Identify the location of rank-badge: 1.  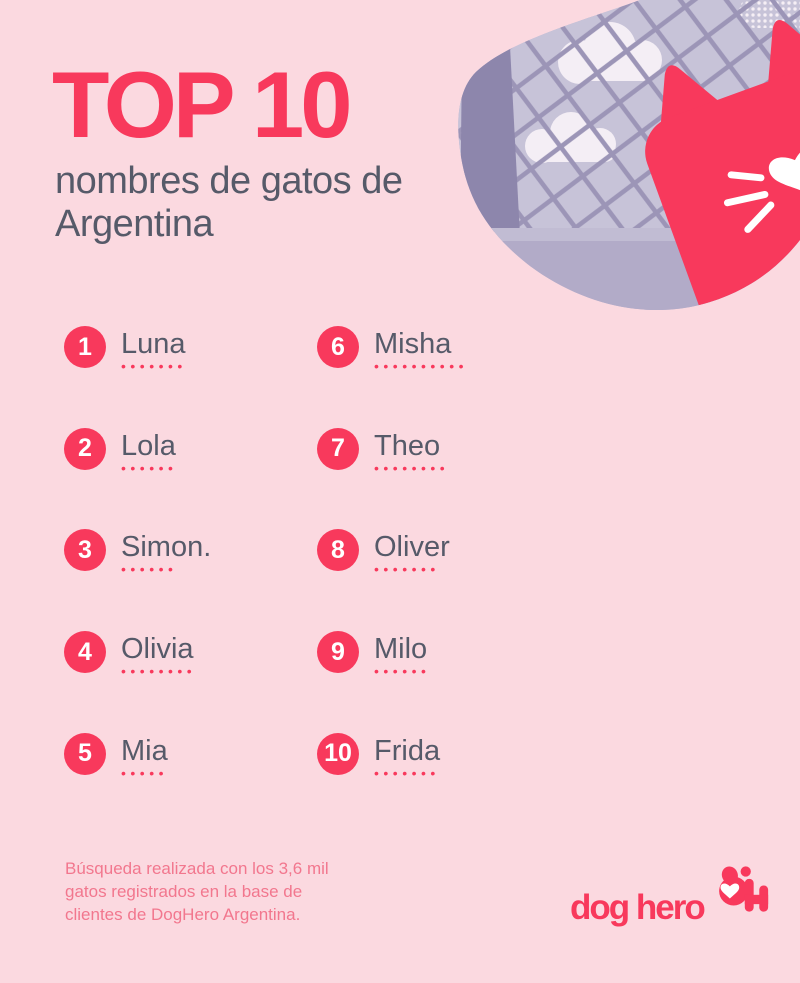
(85, 347).